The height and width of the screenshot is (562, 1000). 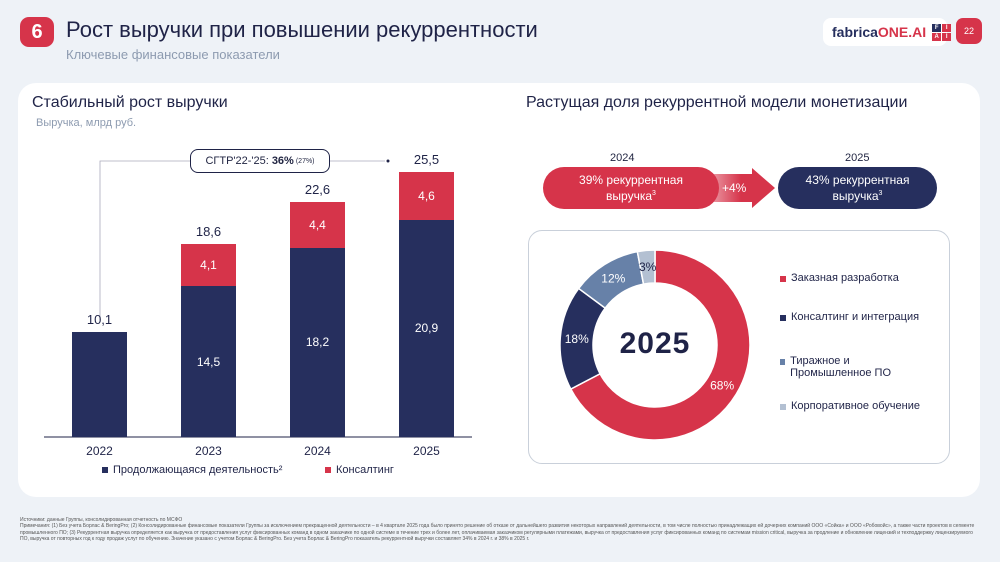 What do you see at coordinates (734, 188) in the screenshot?
I see `delta-label: +4%` at bounding box center [734, 188].